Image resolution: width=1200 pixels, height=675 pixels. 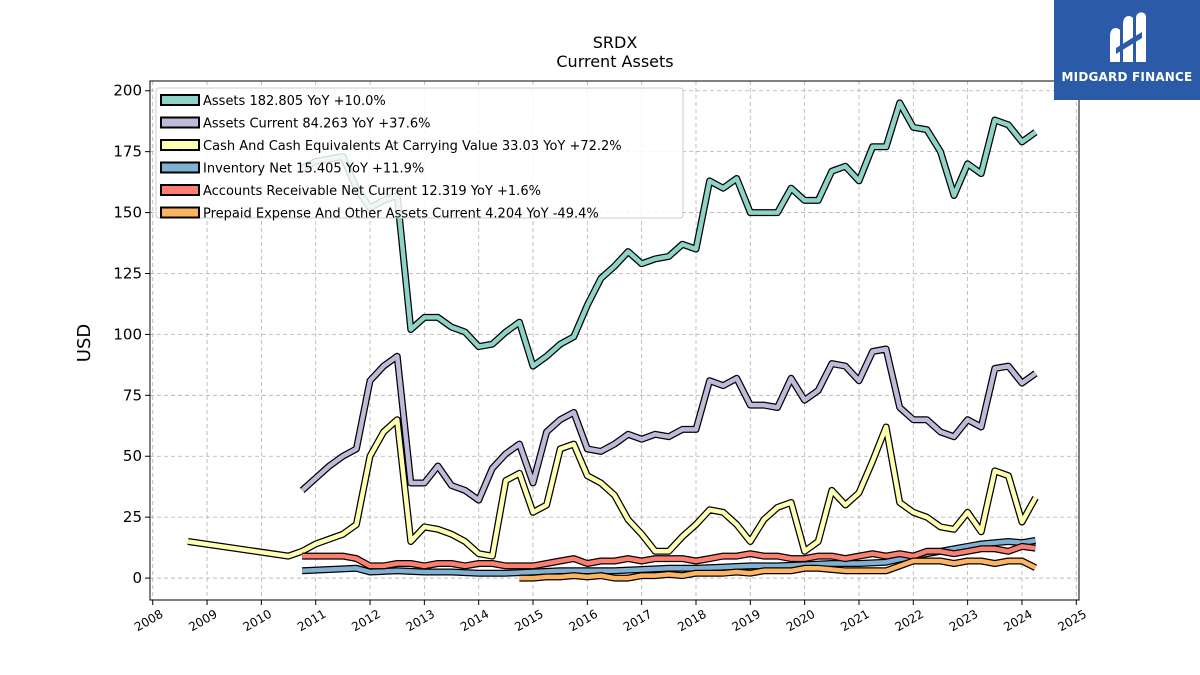 I want to click on legend-entry: Inventory Net 15.405 YoY +11.9%, so click(x=292, y=169).